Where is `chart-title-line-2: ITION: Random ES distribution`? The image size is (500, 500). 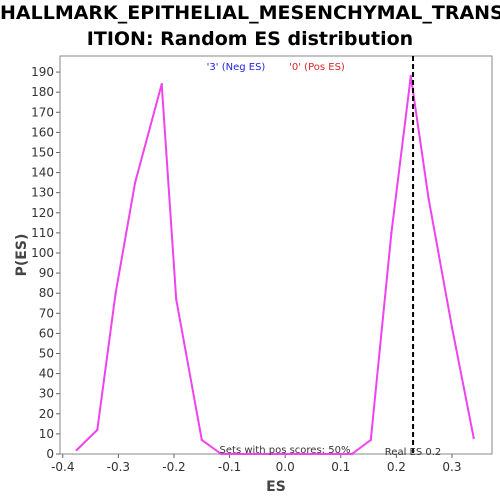 chart-title-line-2: ITION: Random ES distribution is located at coordinates (250, 39).